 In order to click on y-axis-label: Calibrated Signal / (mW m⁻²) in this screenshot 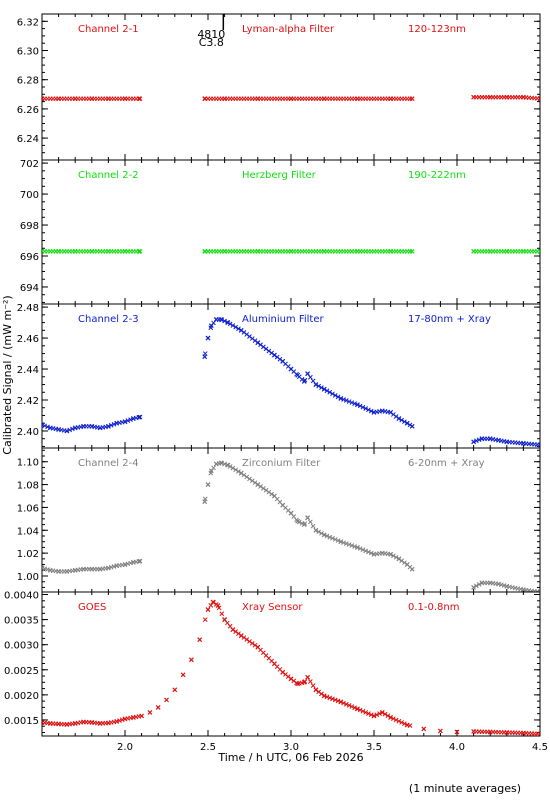, I will do `click(7, 374)`.